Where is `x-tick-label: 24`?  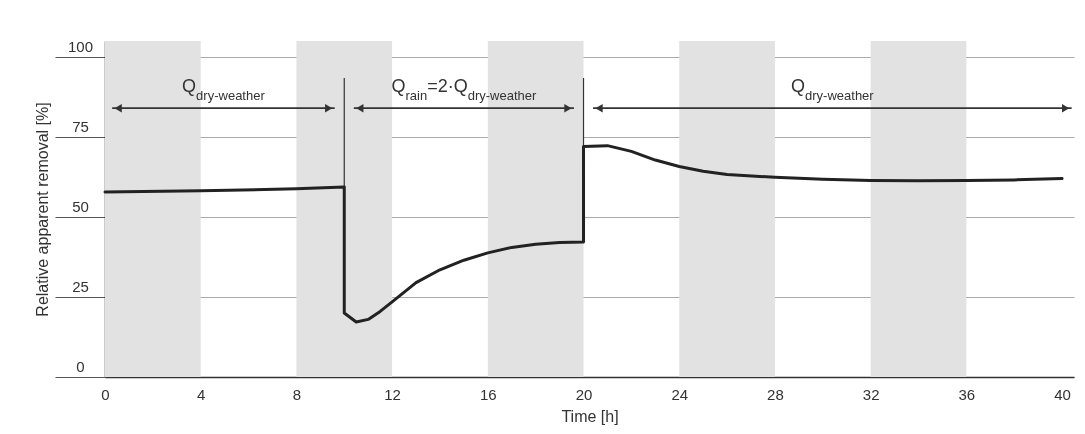
x-tick-label: 24 is located at coordinates (680, 394).